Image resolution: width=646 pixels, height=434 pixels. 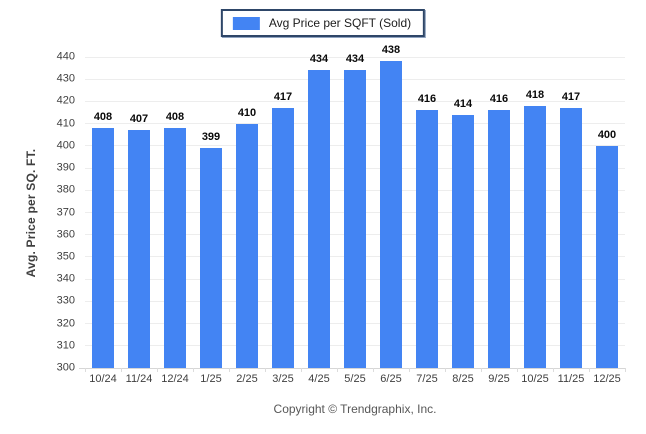 I want to click on y-tick-label: 340, so click(x=65, y=278).